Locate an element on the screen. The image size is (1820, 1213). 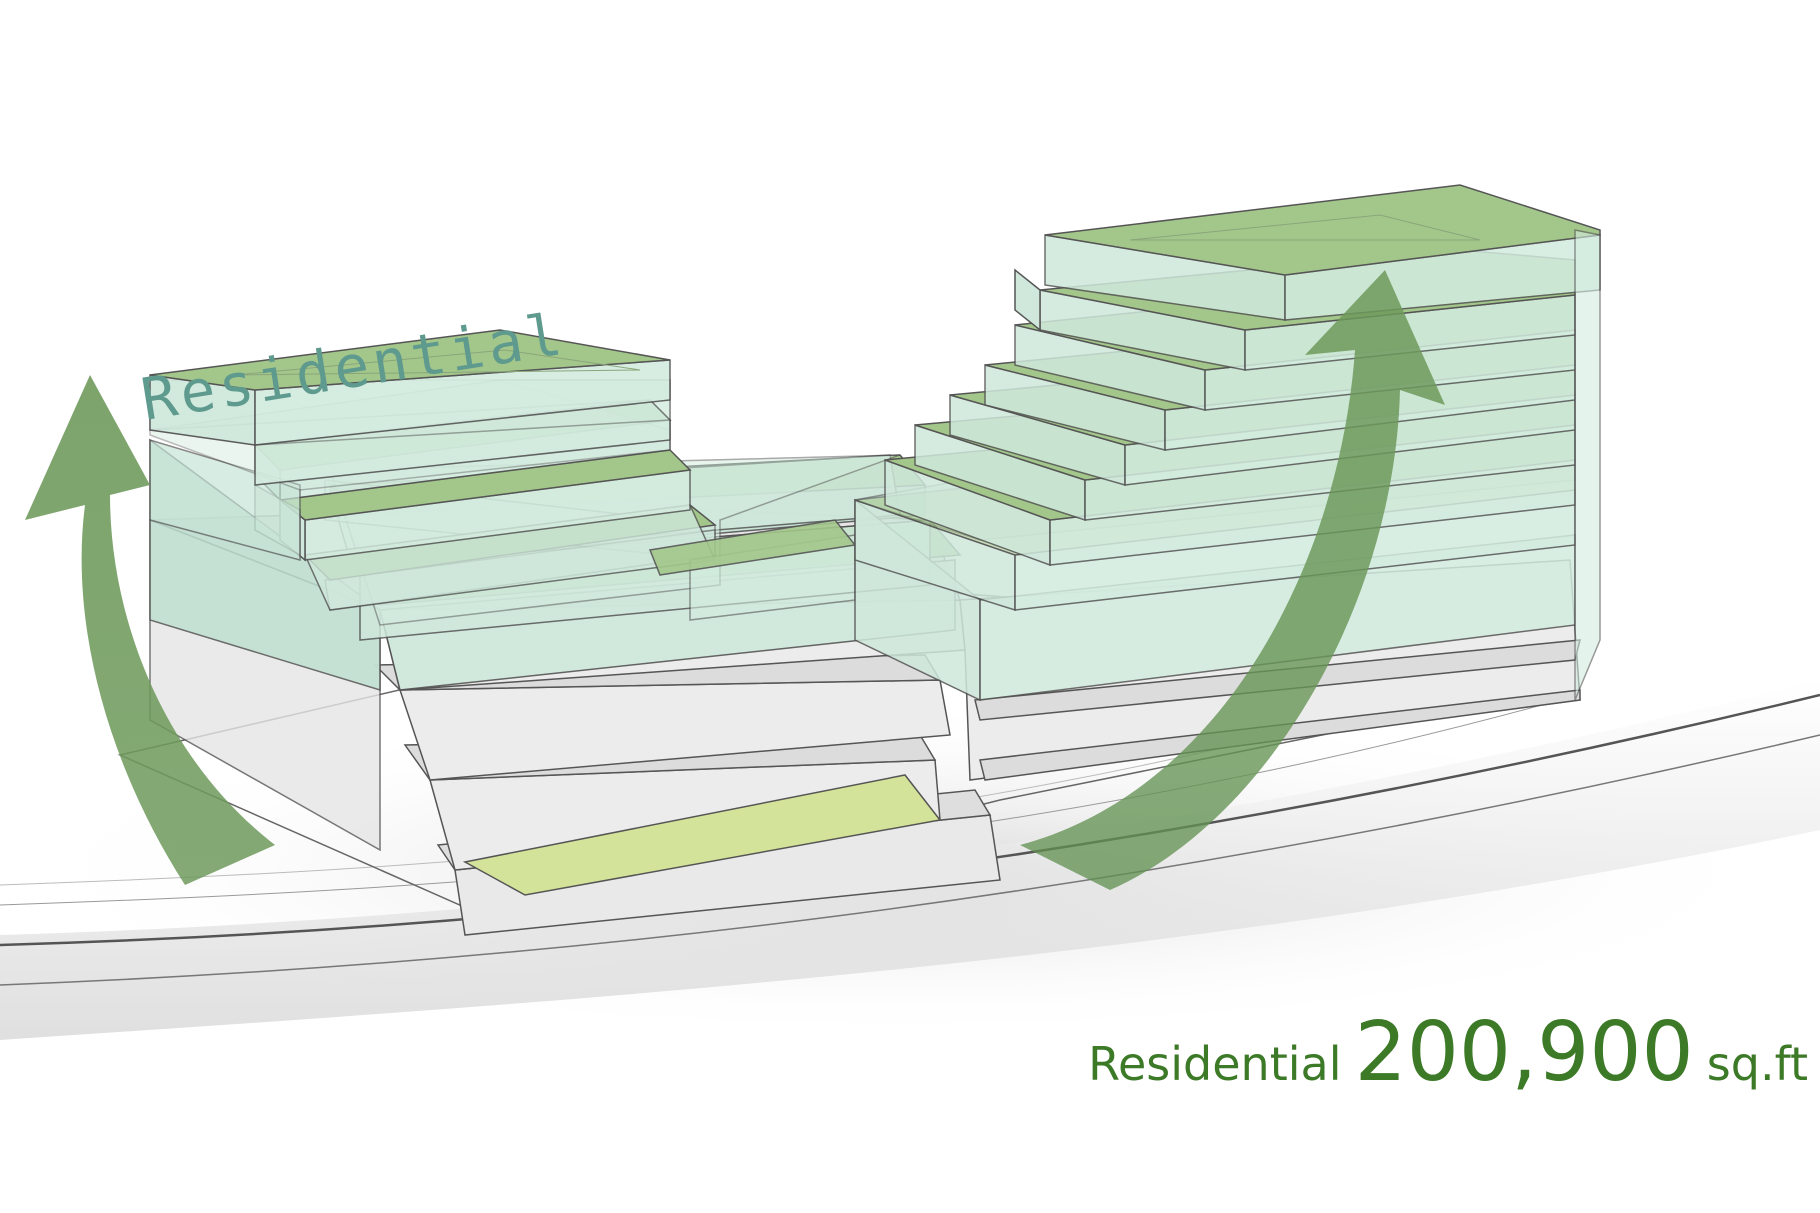
arrow-left-icon is located at coordinates (150, 630).